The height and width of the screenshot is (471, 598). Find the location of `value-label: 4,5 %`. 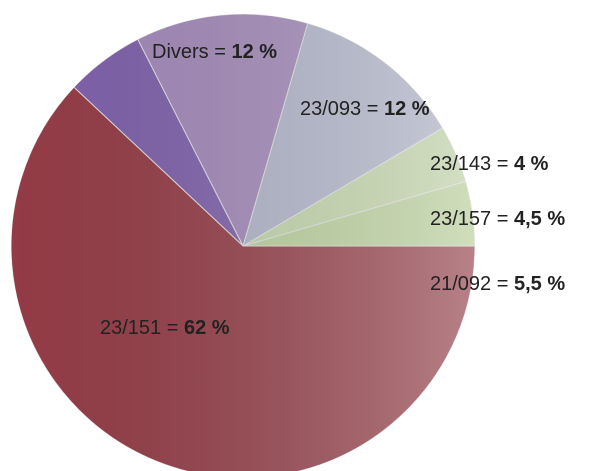

value-label: 4,5 % is located at coordinates (539, 219).